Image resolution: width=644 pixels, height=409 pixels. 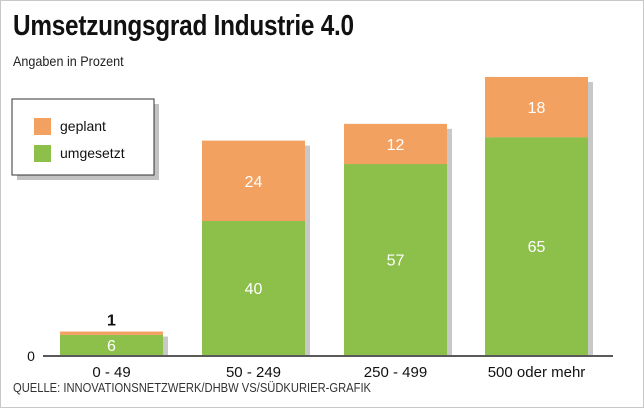 I want to click on axis-layer: 0 - 49 50 - 249 250 - 499 500 oder mehr 0, so click(x=320, y=364).